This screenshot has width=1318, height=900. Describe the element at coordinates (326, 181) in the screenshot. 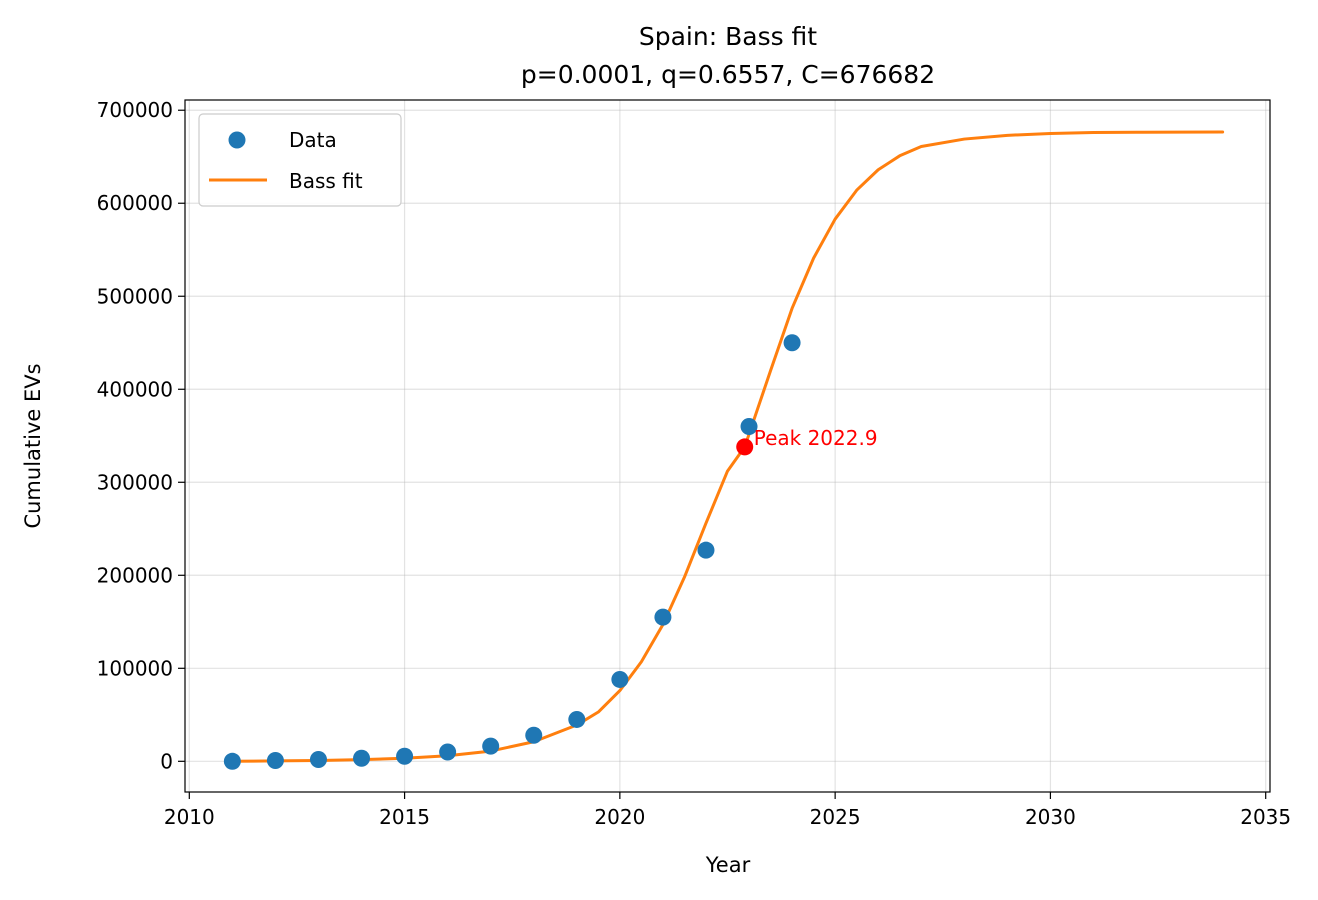

I see `legend-label-bass-fit: Bass fit` at that location.